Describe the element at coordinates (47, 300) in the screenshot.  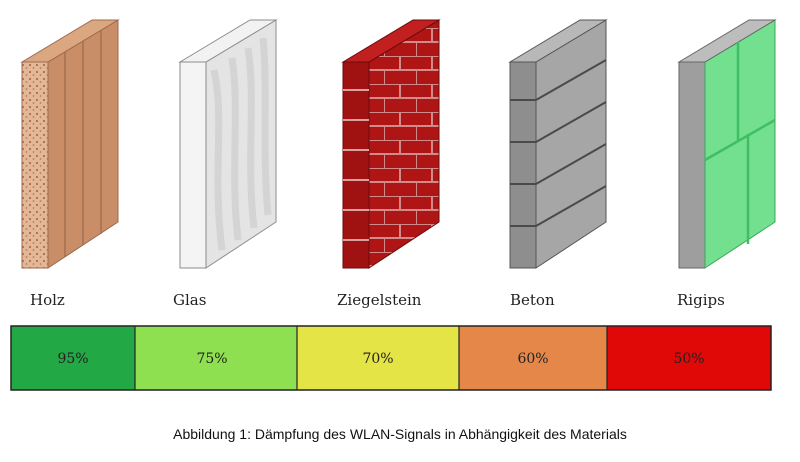
I see `label-holz: Holz` at that location.